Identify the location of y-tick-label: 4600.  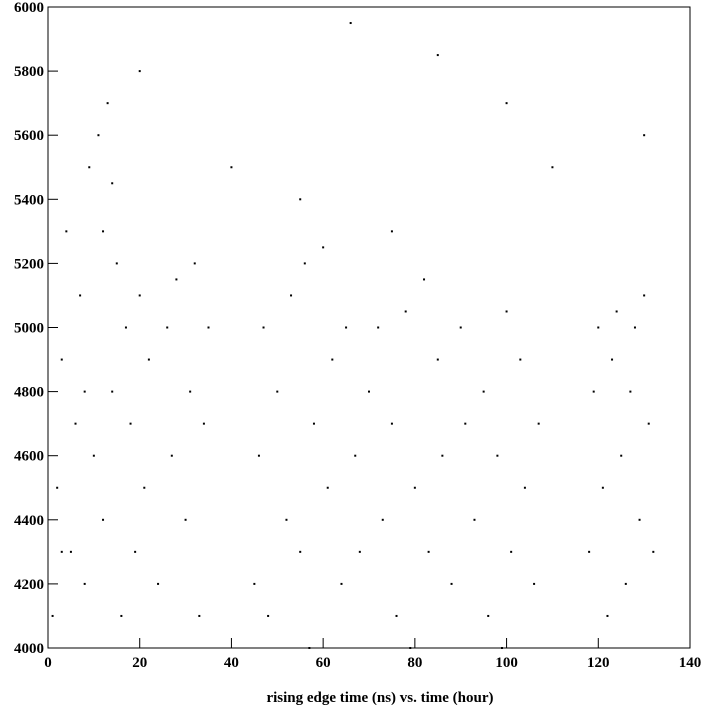
(29, 457).